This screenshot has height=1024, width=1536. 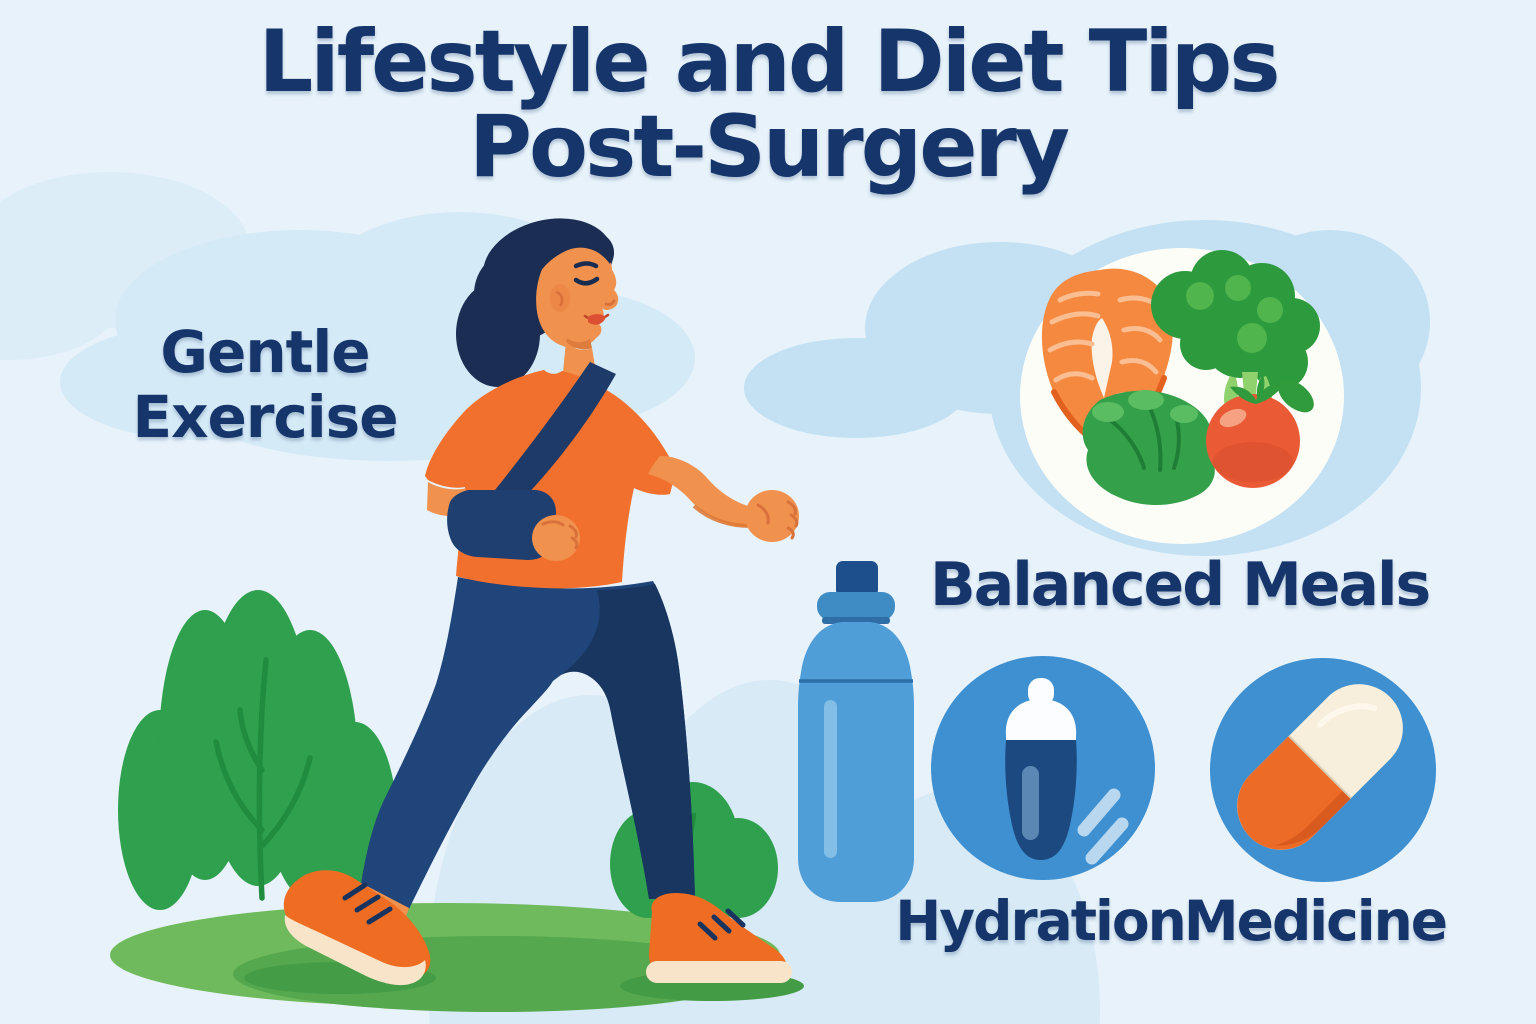 What do you see at coordinates (856, 731) in the screenshot?
I see `water-bottle-icon` at bounding box center [856, 731].